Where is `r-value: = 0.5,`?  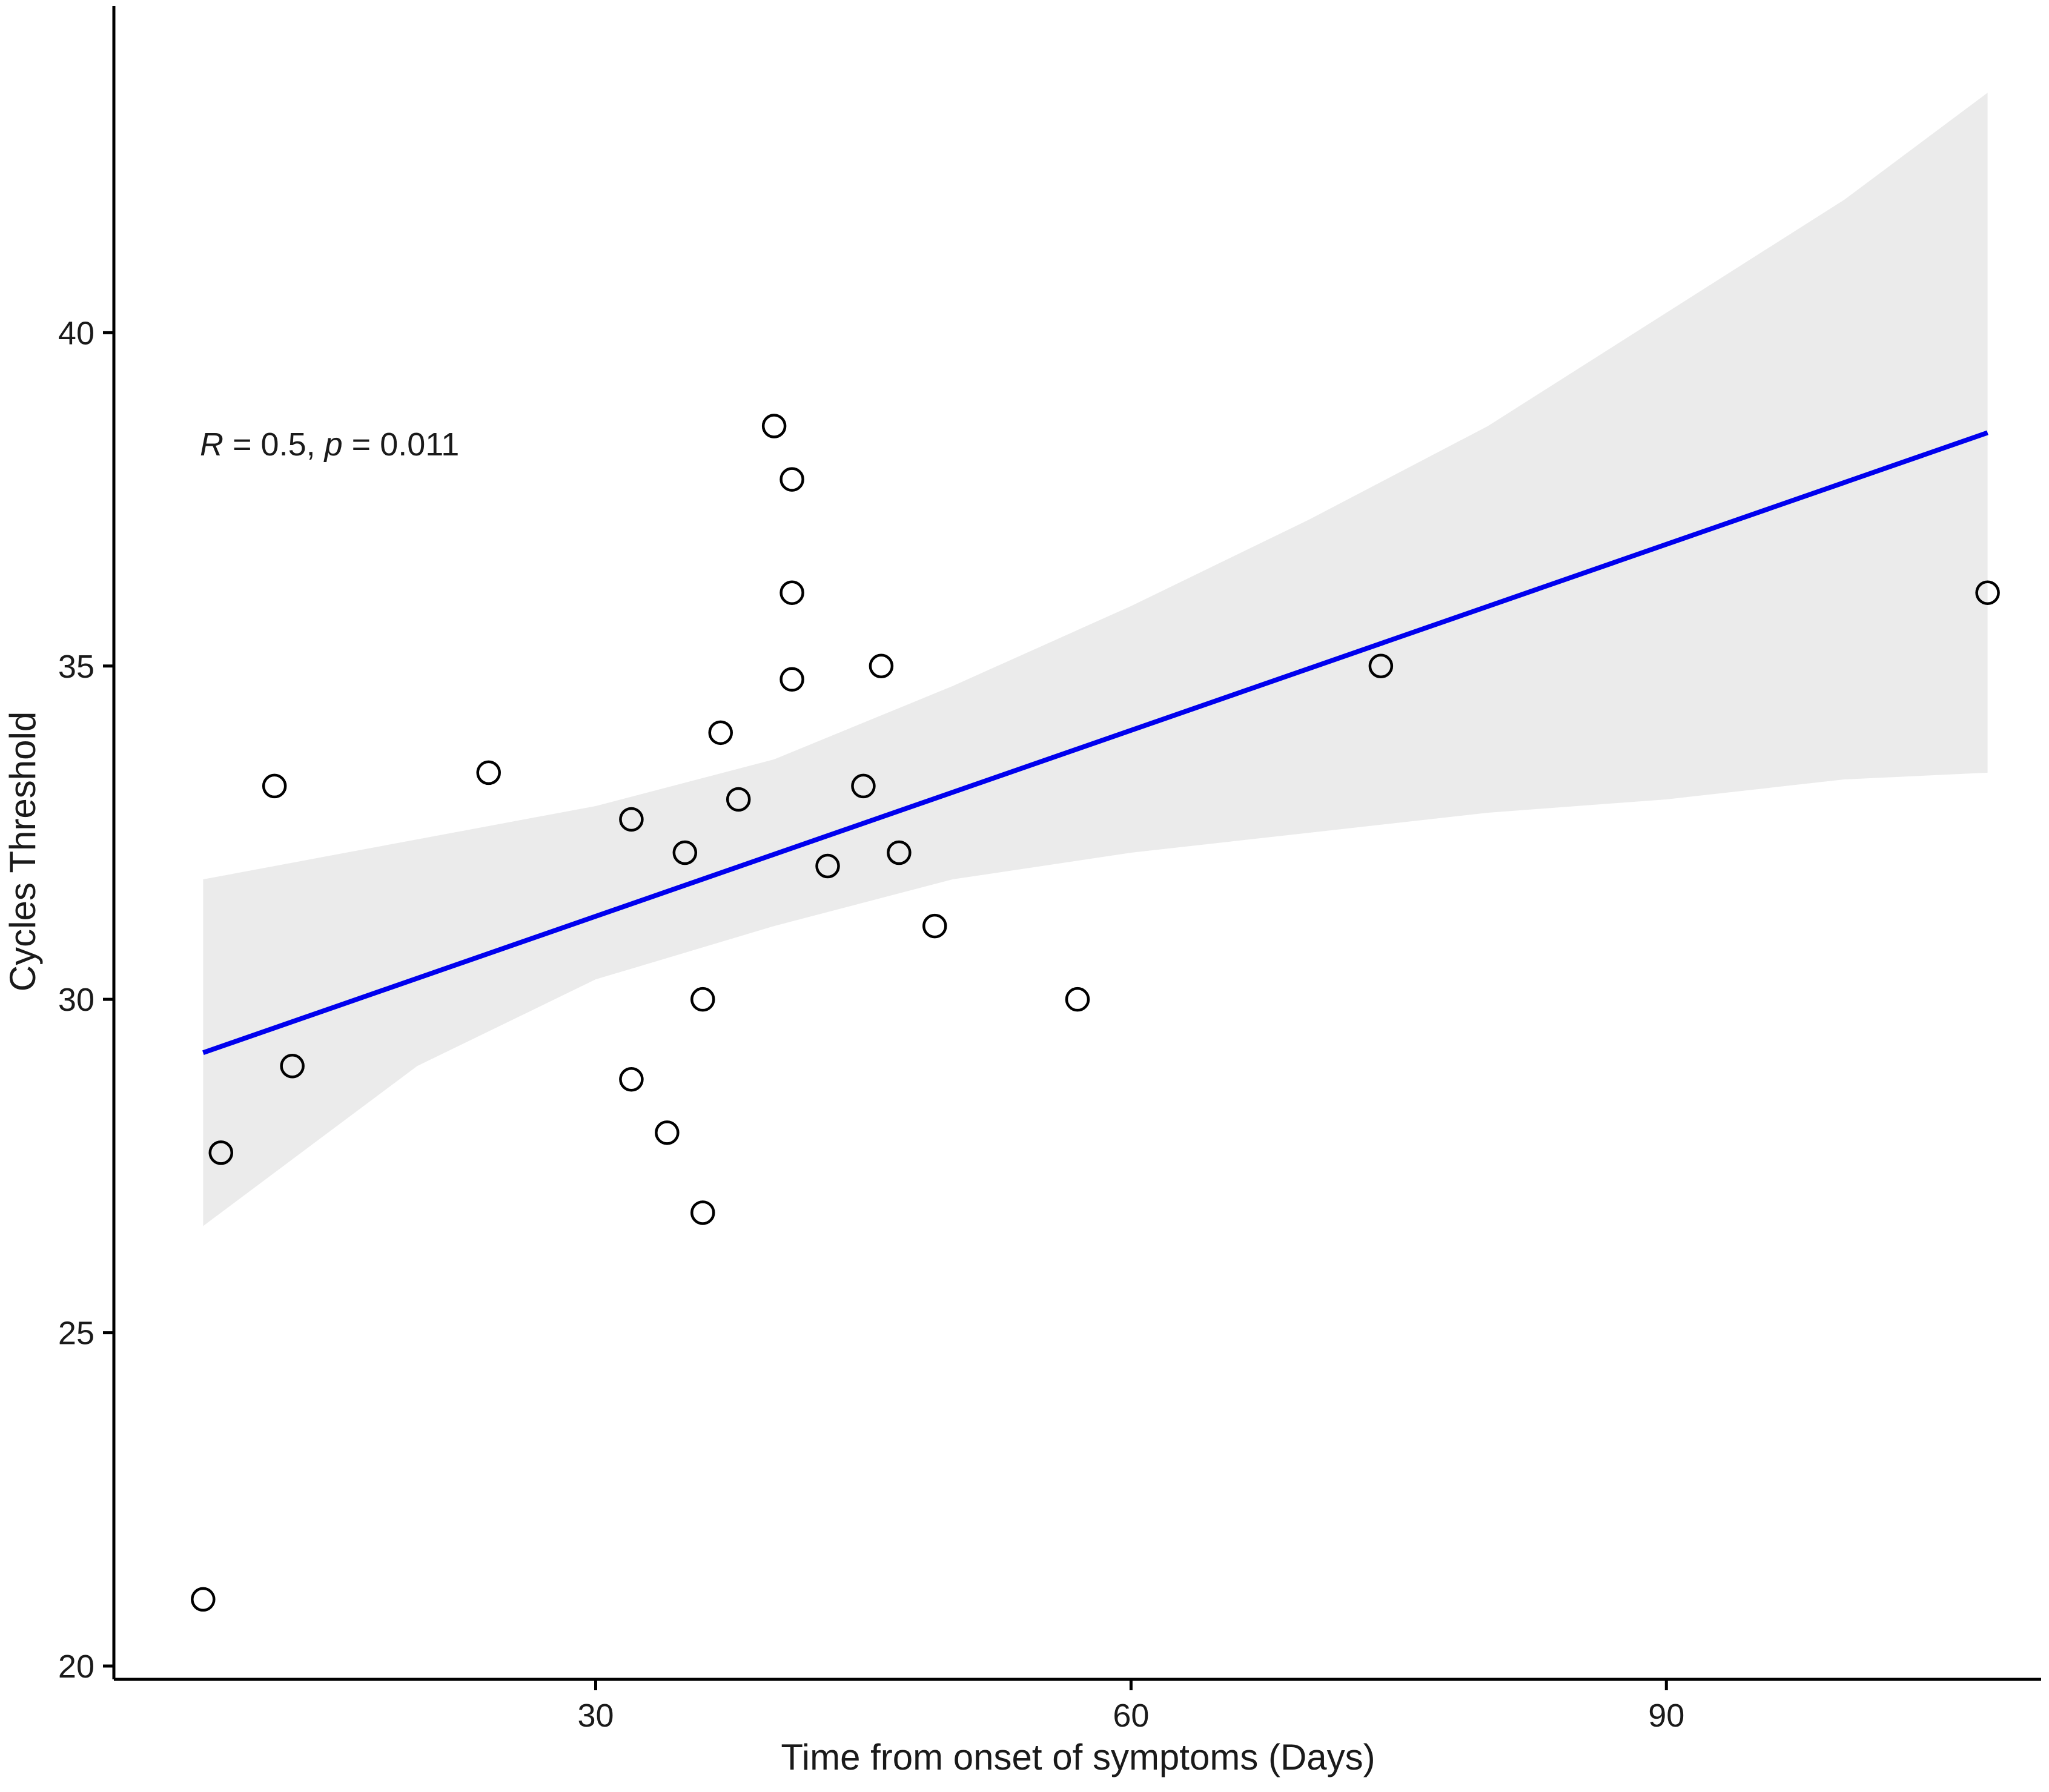 r-value: = 0.5, is located at coordinates (274, 444).